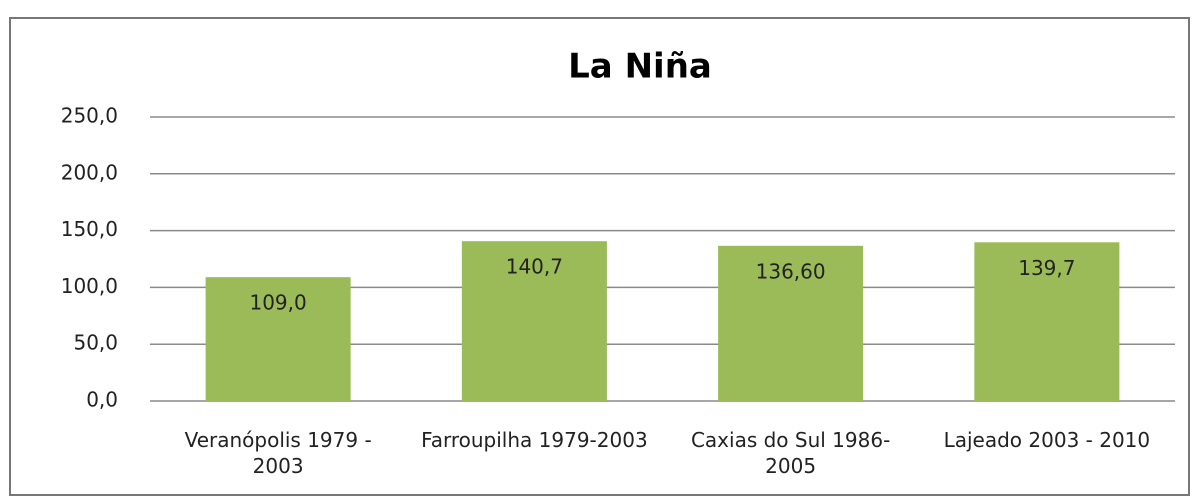 This screenshot has width=1199, height=496. I want to click on data-label: 136,60, so click(791, 271).